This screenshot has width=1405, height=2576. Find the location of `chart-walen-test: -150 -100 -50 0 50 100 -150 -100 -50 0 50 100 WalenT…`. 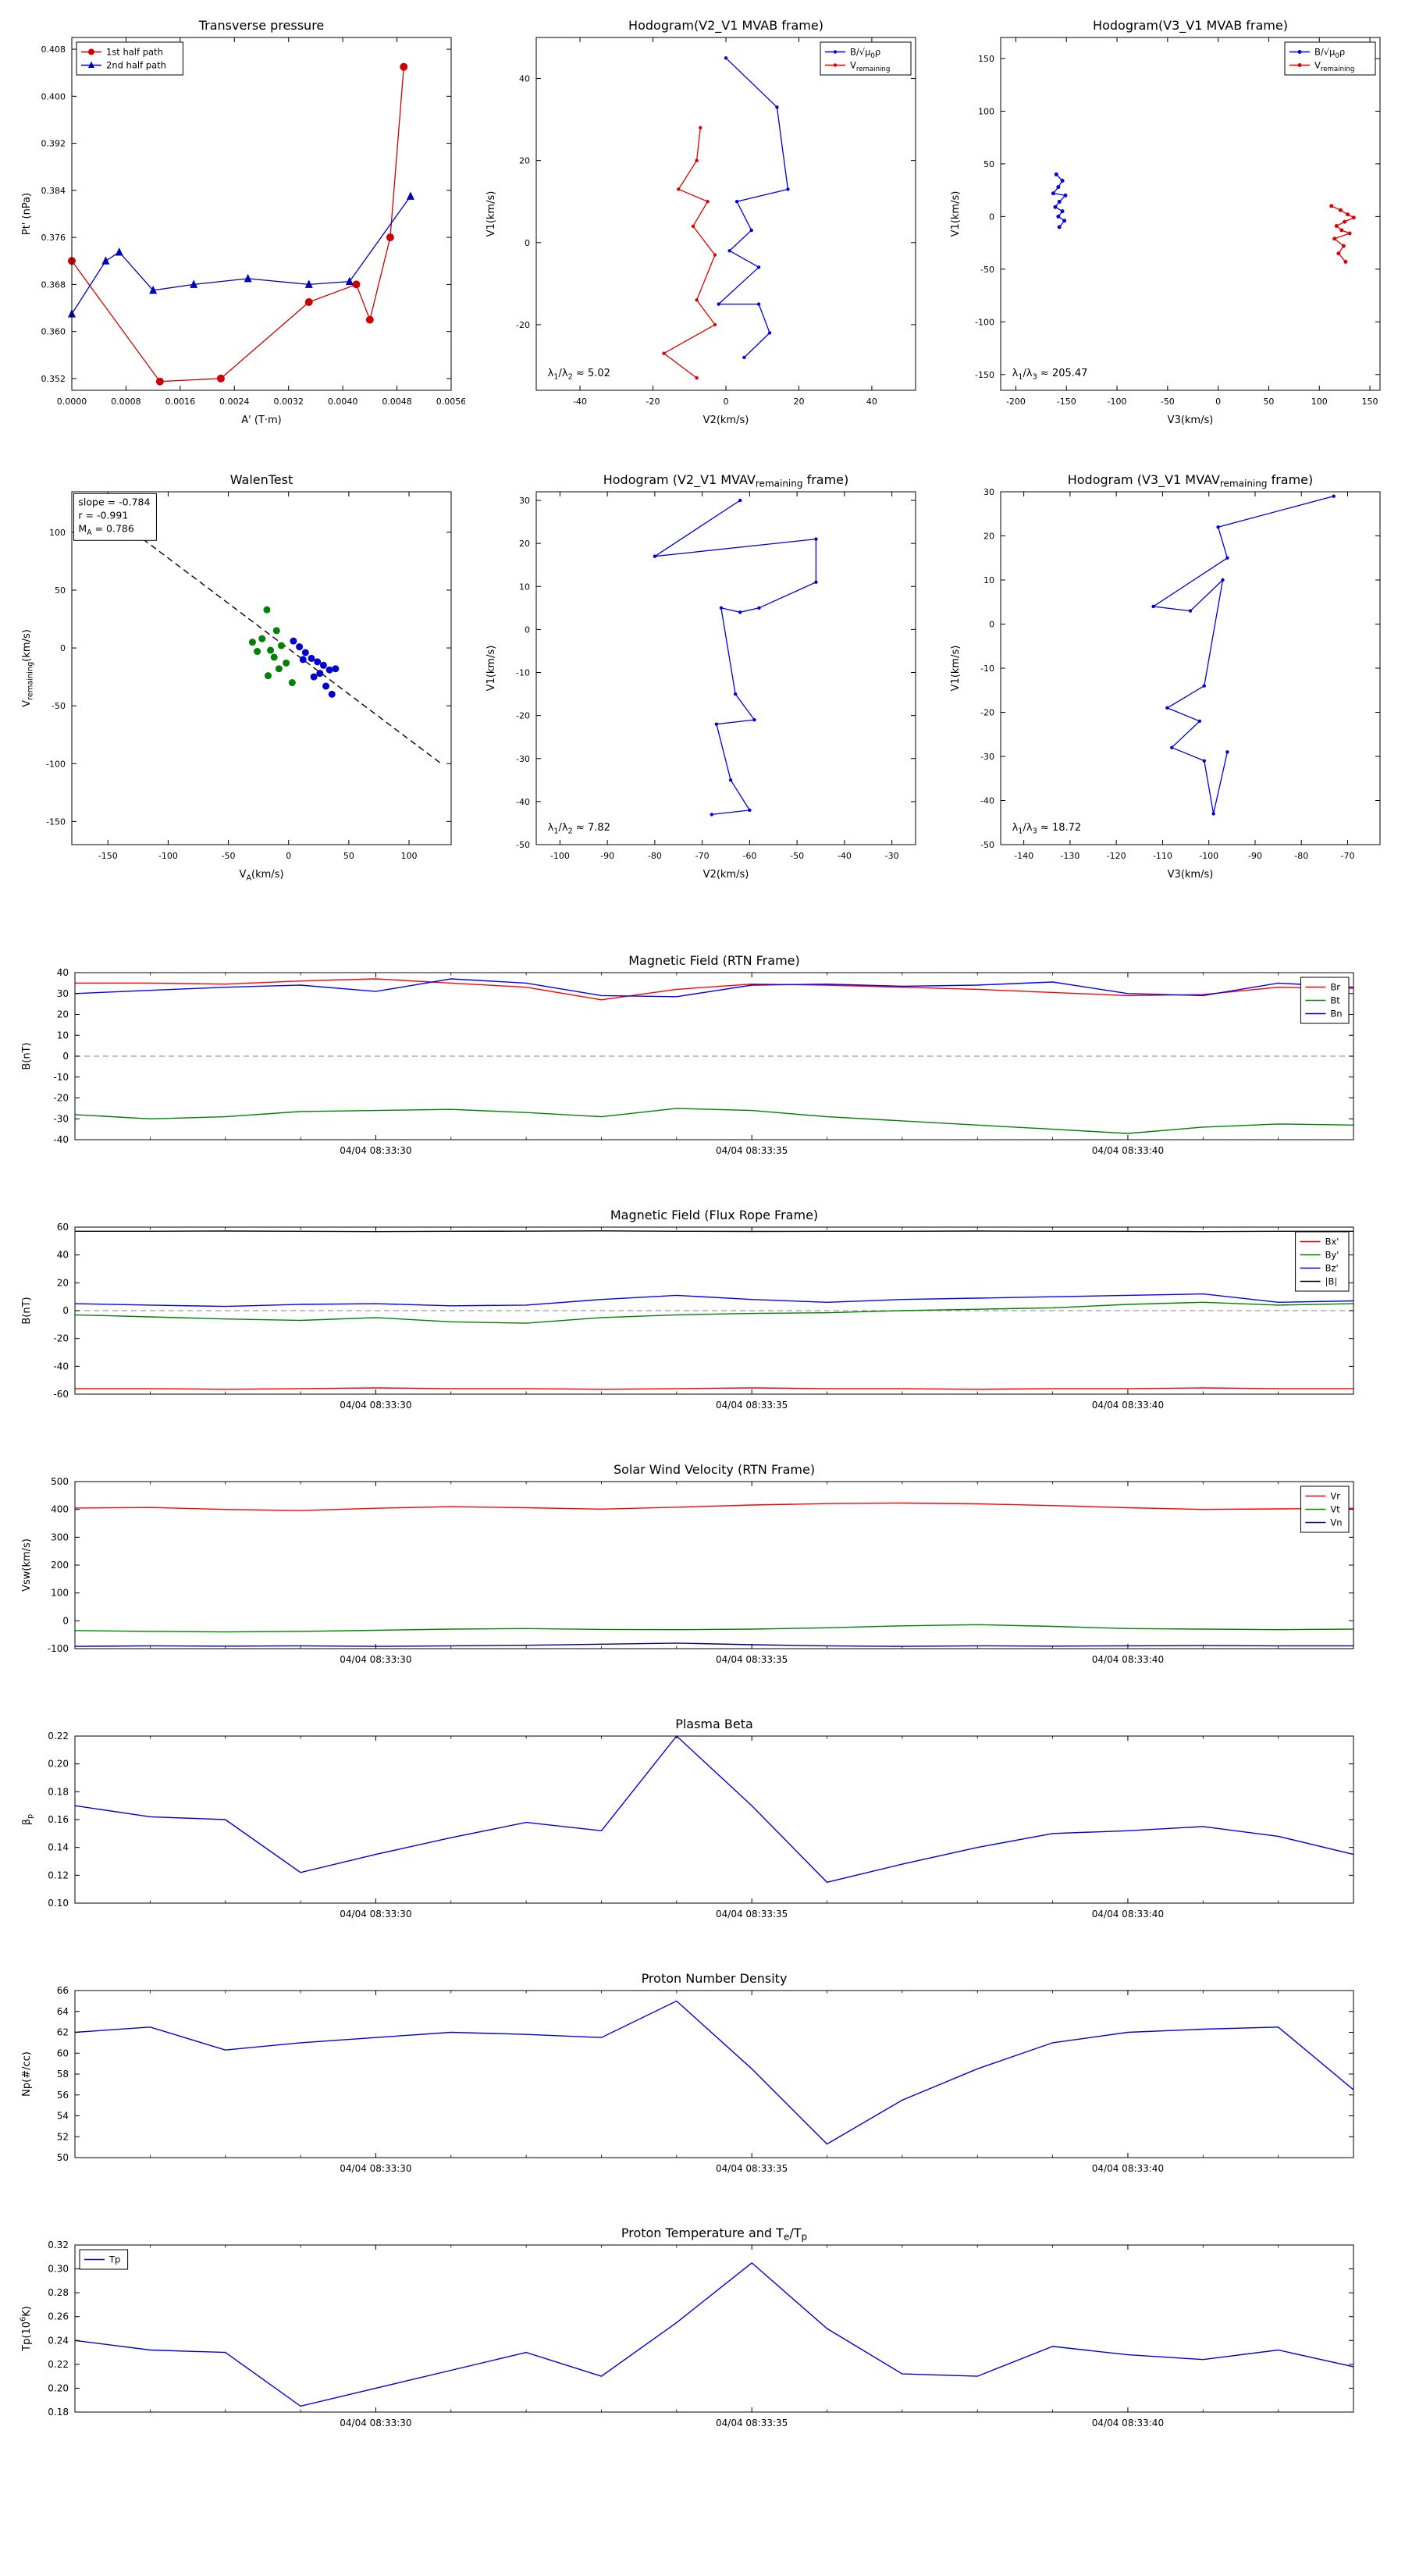

chart-walen-test: -150 -100 -50 0 50 100 -150 -100 -50 0 50 100 WalenT… is located at coordinates (238, 677).